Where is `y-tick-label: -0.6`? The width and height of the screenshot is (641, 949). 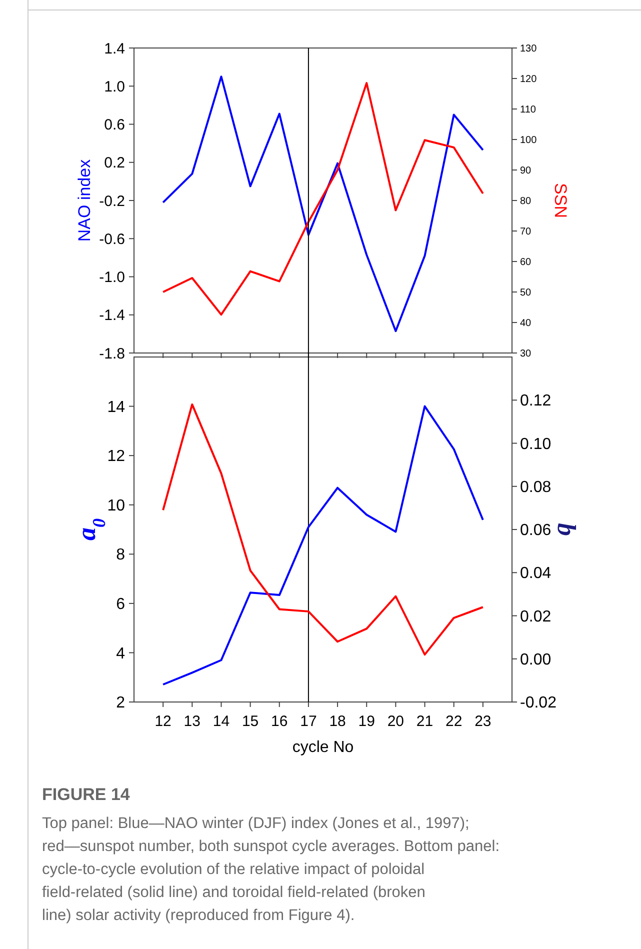
y-tick-label: -0.6 is located at coordinates (112, 239).